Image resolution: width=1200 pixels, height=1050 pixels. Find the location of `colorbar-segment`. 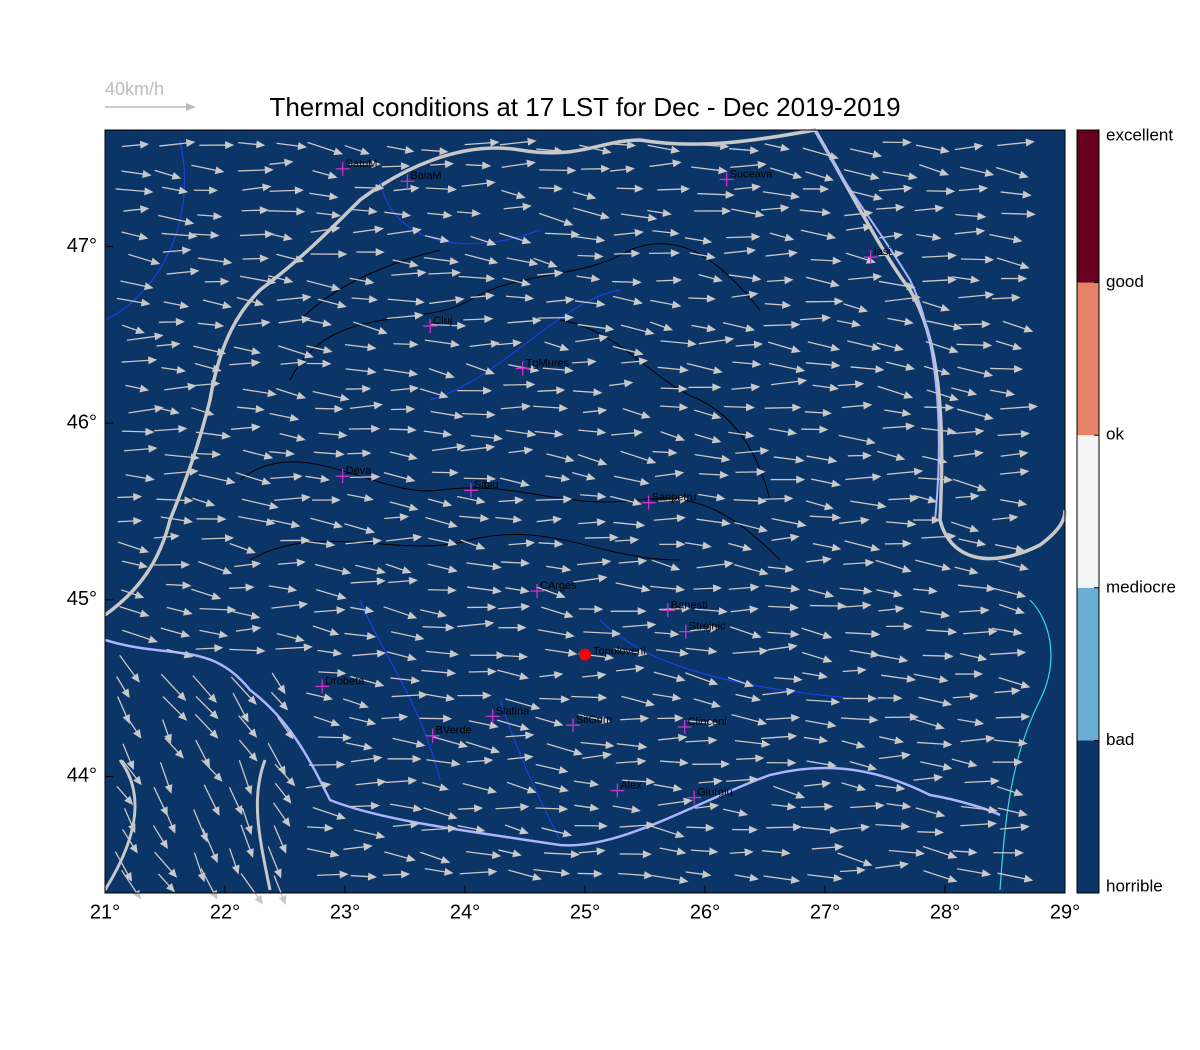

colorbar-segment is located at coordinates (1088, 816).